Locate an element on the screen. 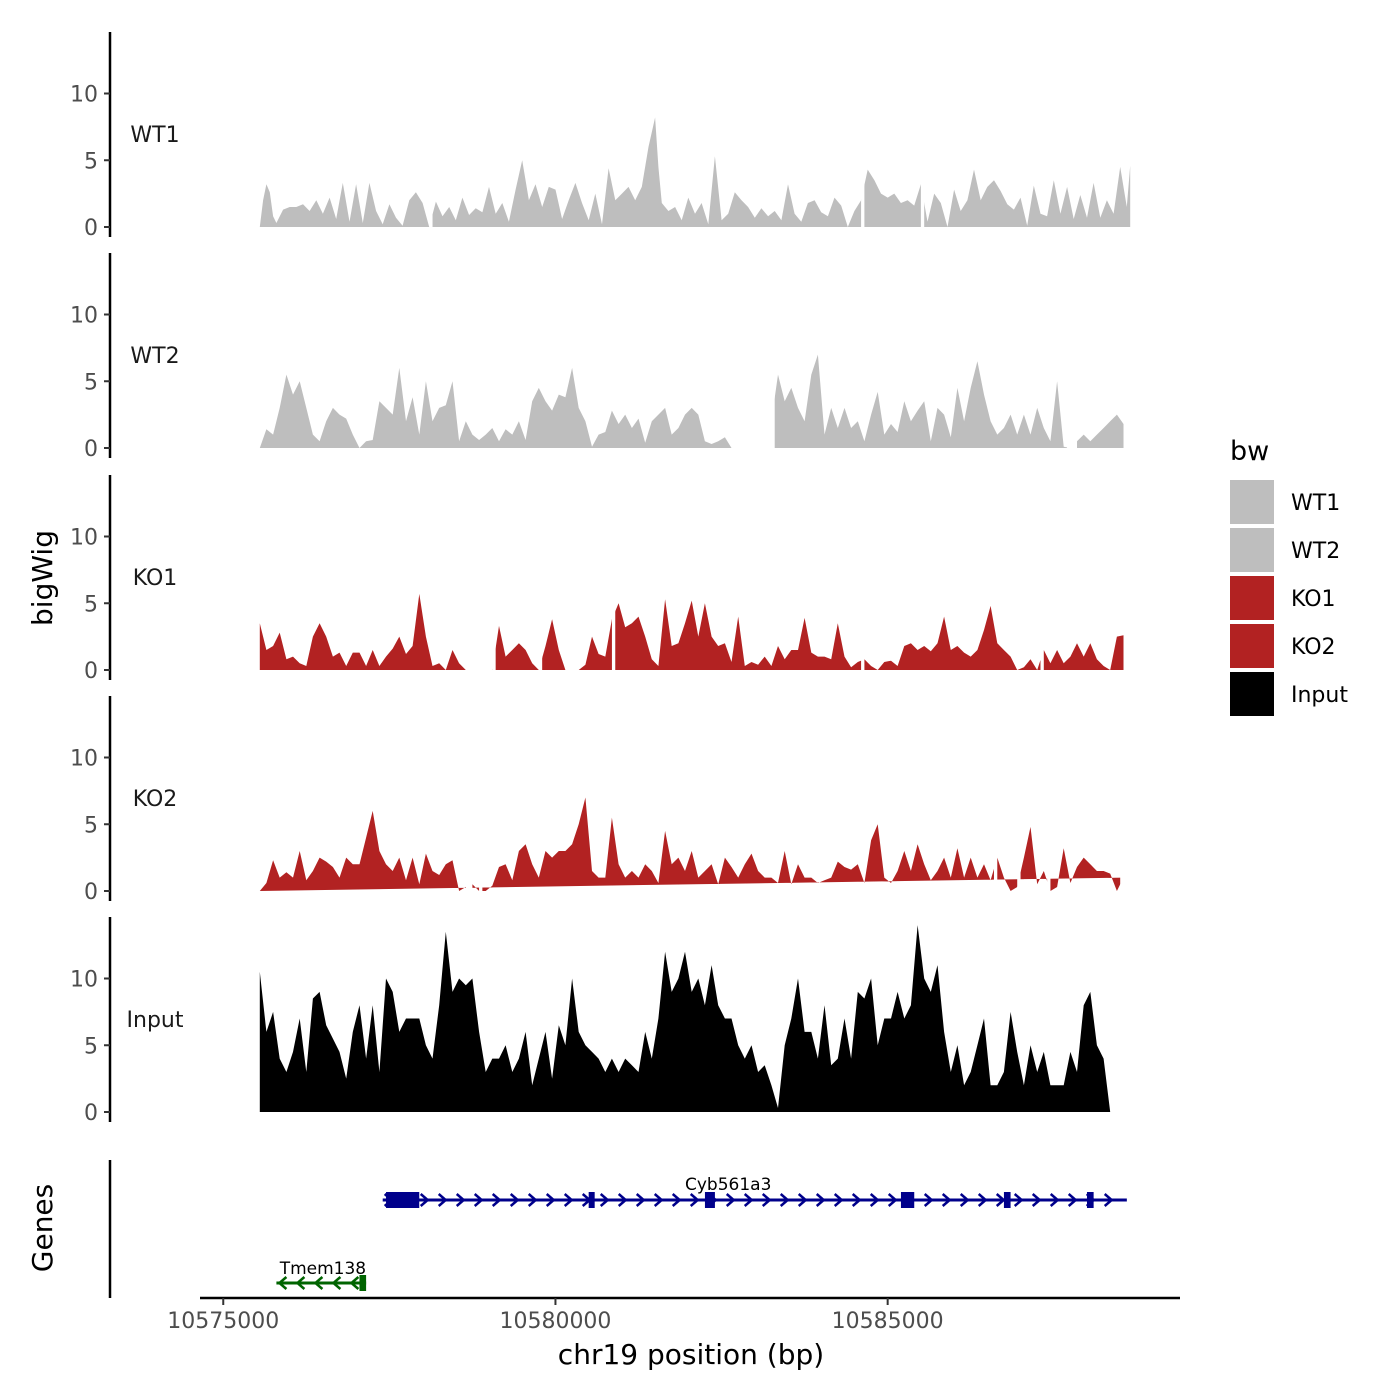  x-axis-title: chr19 position (bp) is located at coordinates (691, 1354).